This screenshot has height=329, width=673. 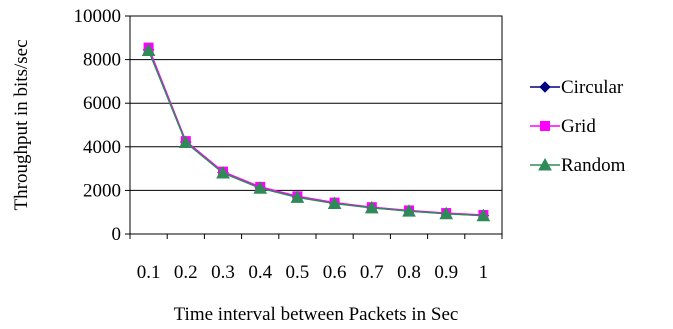 What do you see at coordinates (372, 272) in the screenshot?
I see `x-tick-label: 0.7` at bounding box center [372, 272].